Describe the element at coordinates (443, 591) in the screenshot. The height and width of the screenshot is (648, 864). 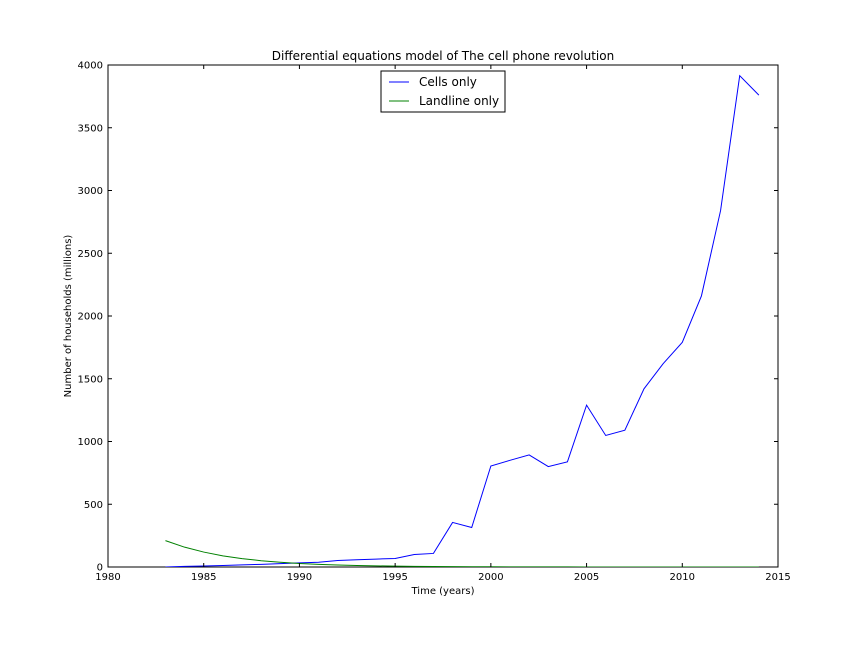
I see `x-axis-label: Time (years)` at that location.